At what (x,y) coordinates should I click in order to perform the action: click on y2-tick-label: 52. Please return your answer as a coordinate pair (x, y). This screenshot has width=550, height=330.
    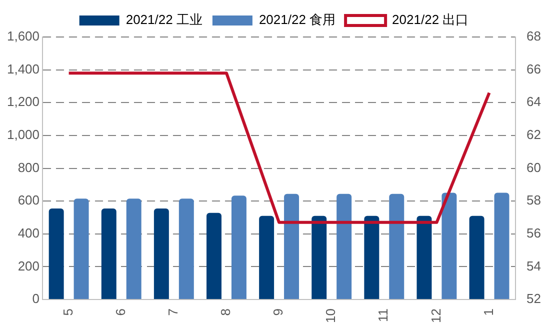
    Looking at the image, I should click on (534, 298).